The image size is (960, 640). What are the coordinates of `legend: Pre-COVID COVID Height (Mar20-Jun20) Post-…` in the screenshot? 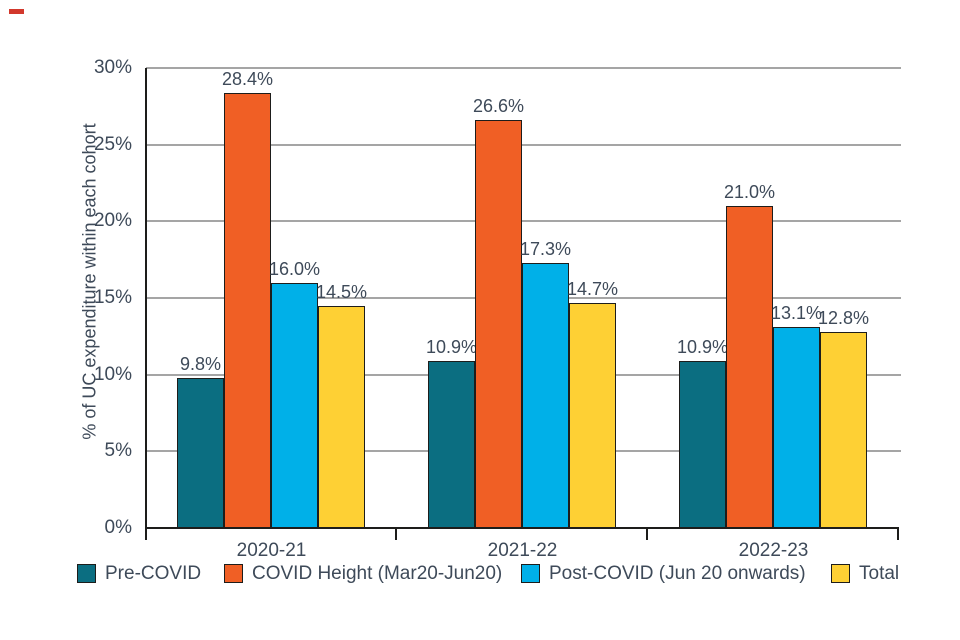 It's located at (480, 576).